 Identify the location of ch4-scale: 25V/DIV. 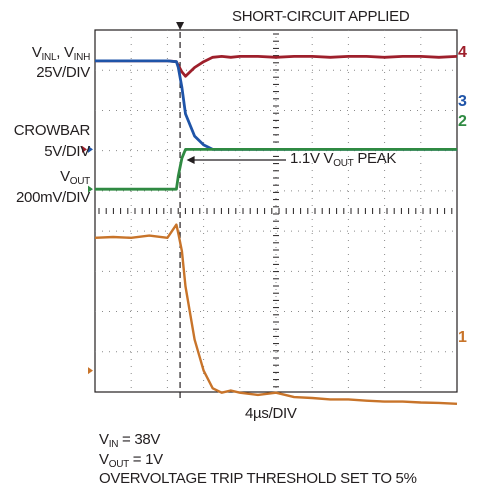
(63, 72).